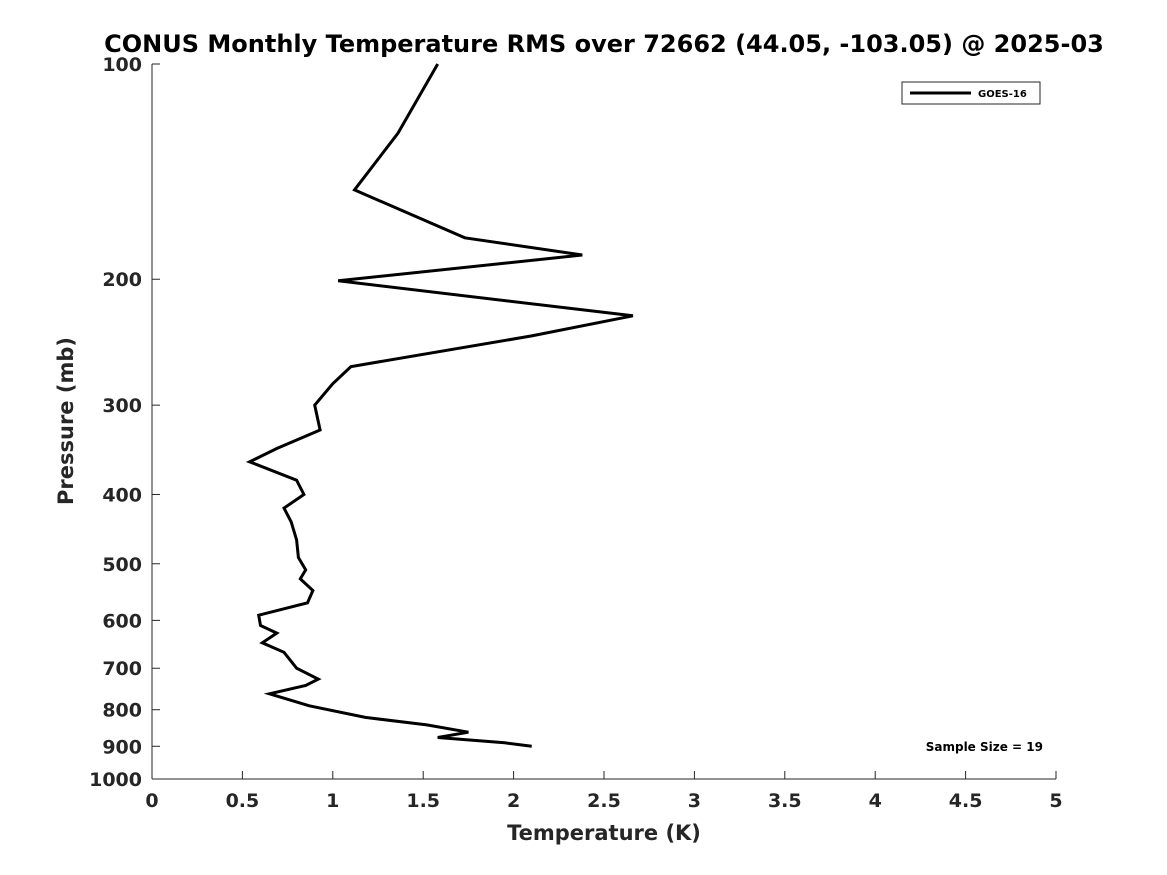  I want to click on y-tick-label: 300, so click(122, 406).